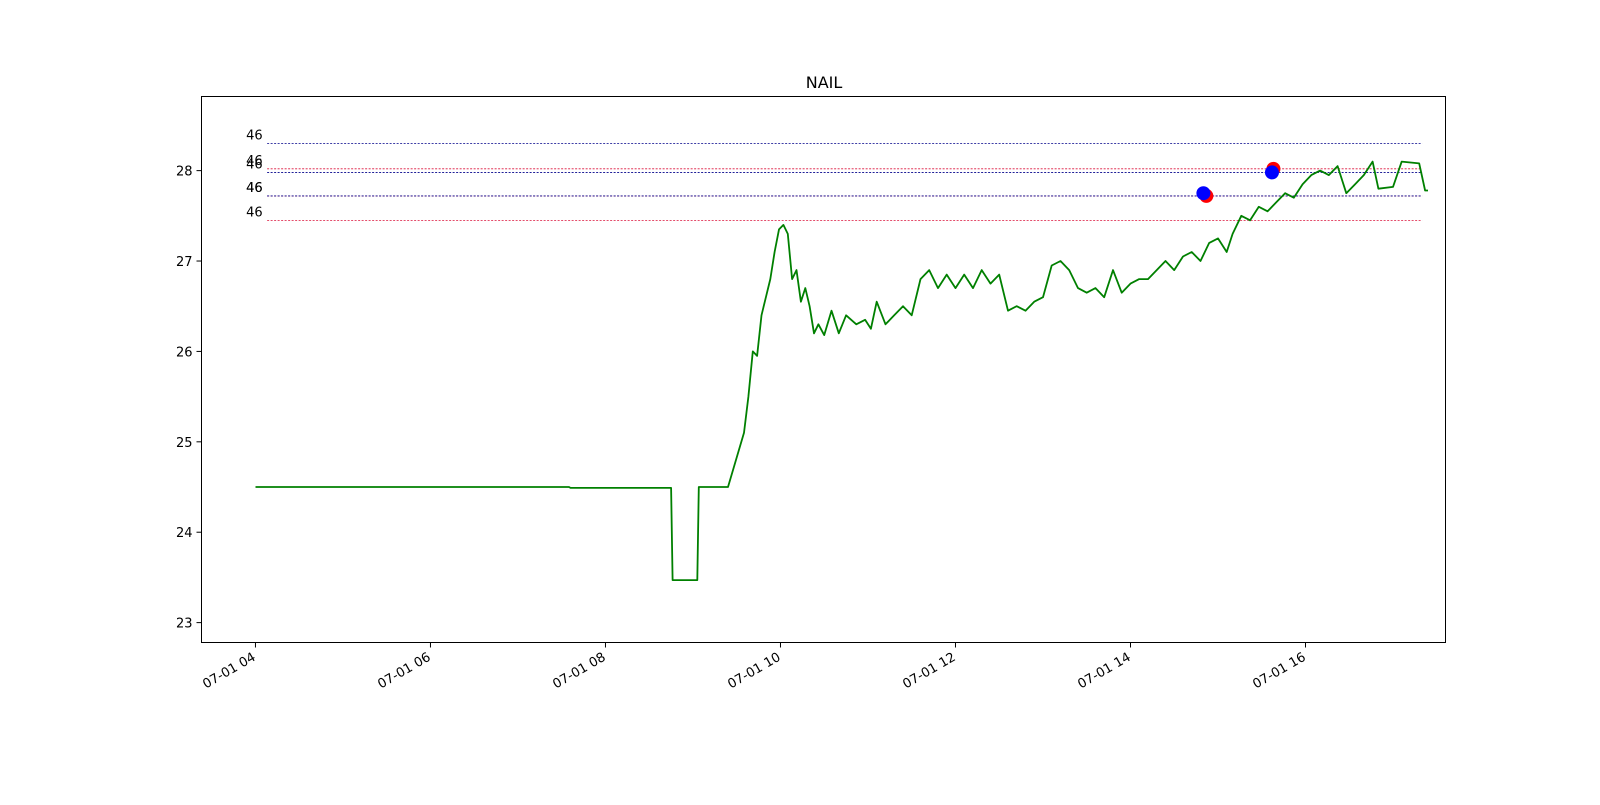 The width and height of the screenshot is (1600, 805). What do you see at coordinates (184, 262) in the screenshot?
I see `y-tick-label: 27` at bounding box center [184, 262].